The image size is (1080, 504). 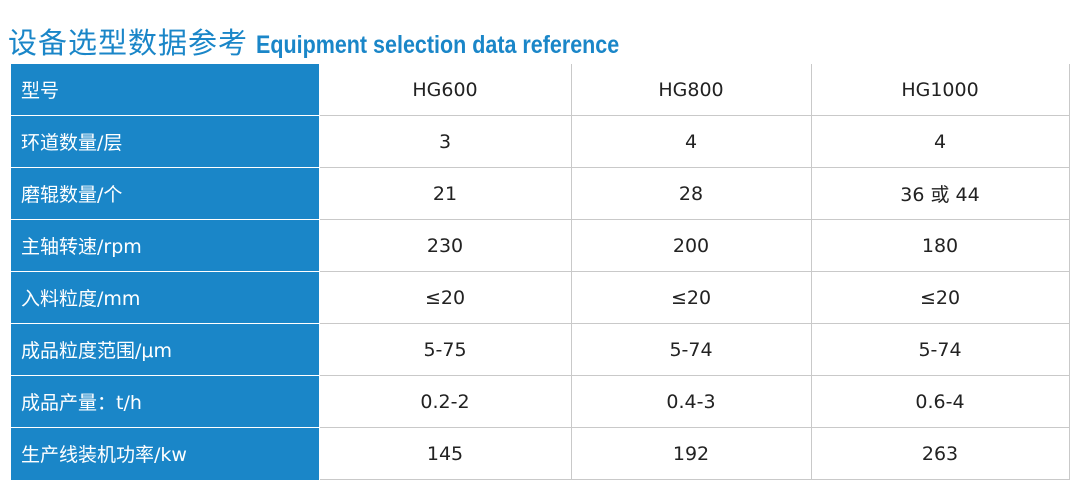 I want to click on row-label: 生产线装机功率/kw, so click(x=165, y=453).